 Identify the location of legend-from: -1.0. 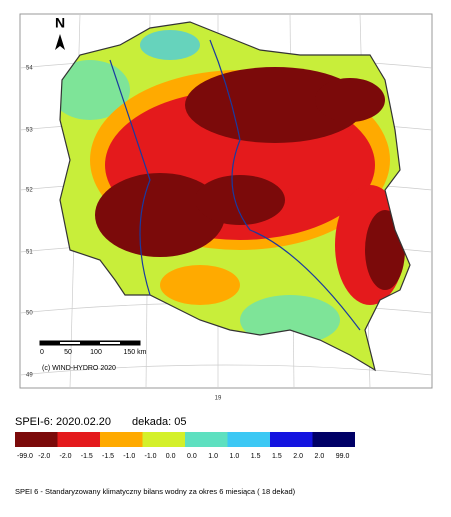
(151, 456).